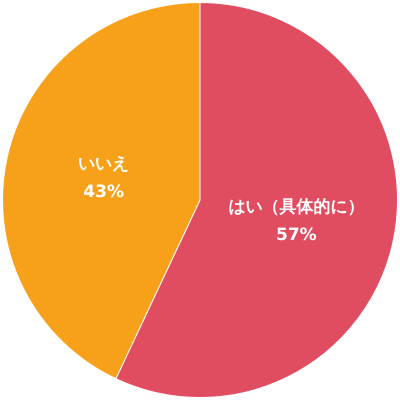 This screenshot has width=400, height=400. Describe the element at coordinates (104, 164) in the screenshot. I see `slice-label: いいえ` at that location.